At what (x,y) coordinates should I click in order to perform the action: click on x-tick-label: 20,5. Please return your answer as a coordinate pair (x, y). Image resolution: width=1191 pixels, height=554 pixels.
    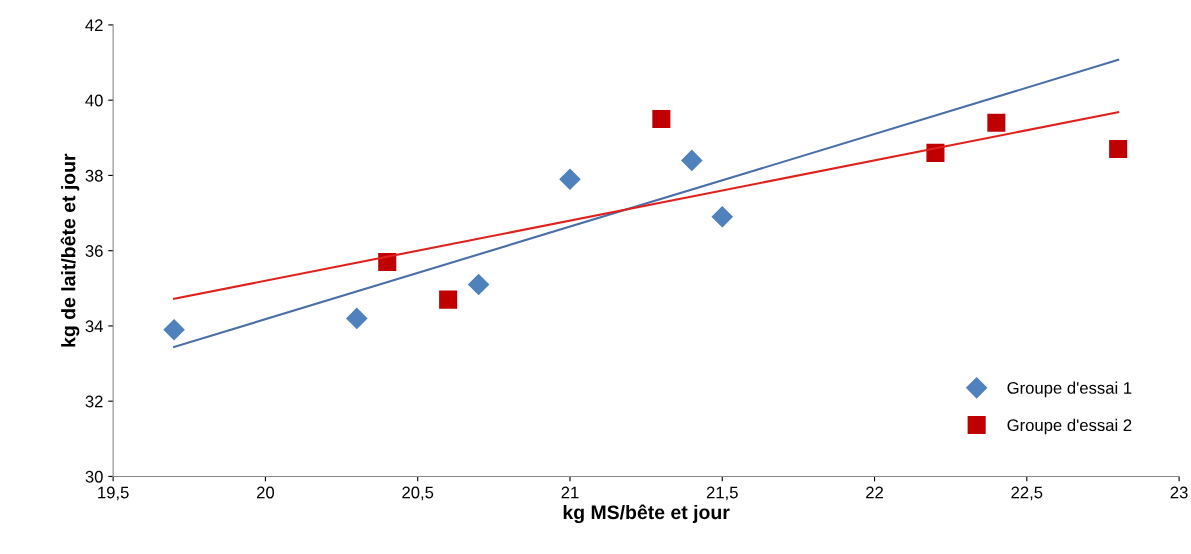
    Looking at the image, I should click on (418, 493).